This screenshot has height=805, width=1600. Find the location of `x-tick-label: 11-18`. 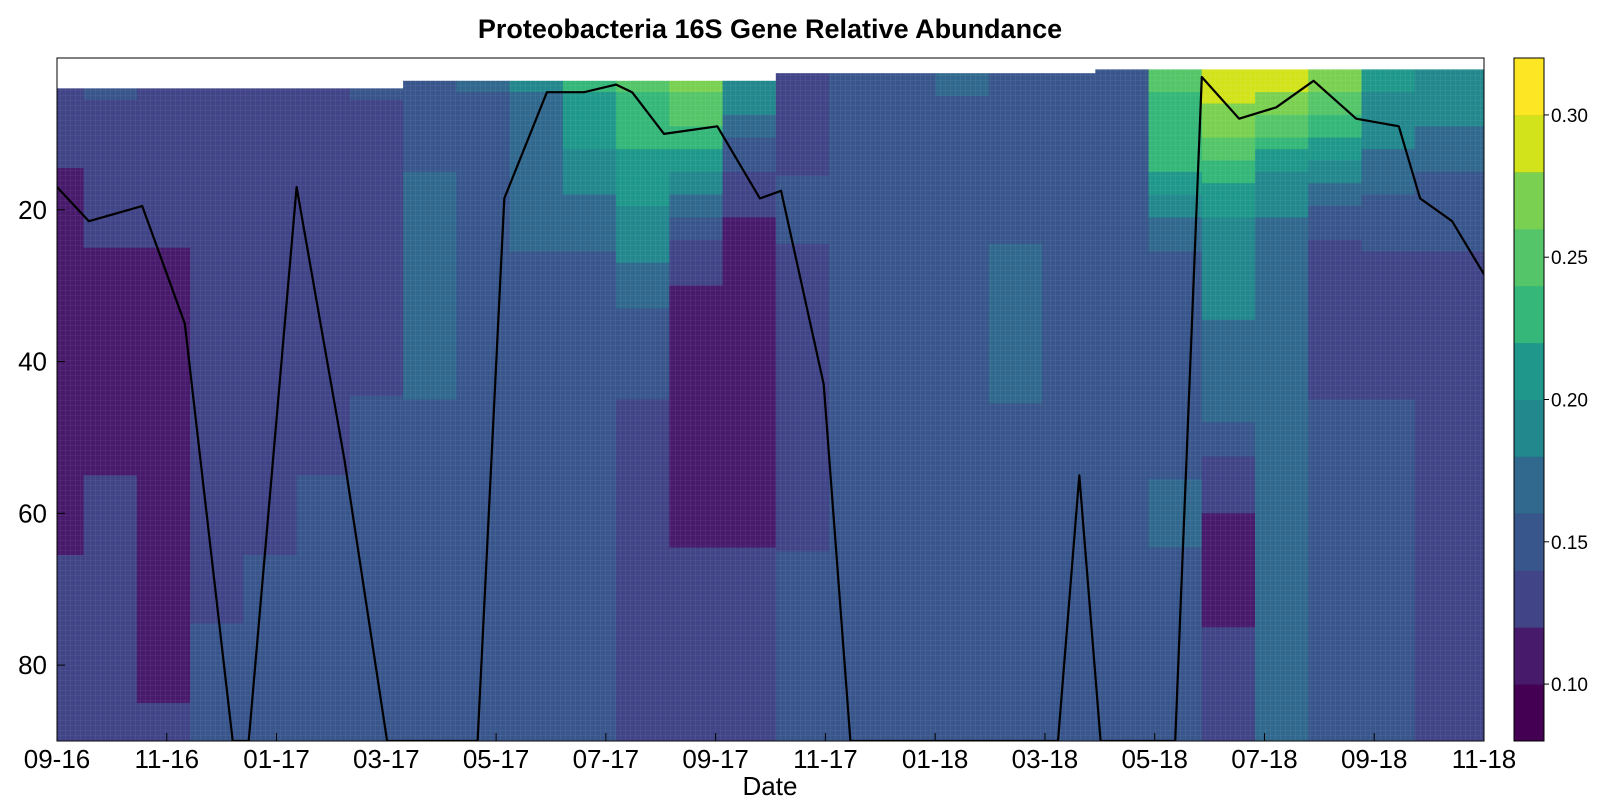

x-tick-label: 11-18 is located at coordinates (1484, 759).